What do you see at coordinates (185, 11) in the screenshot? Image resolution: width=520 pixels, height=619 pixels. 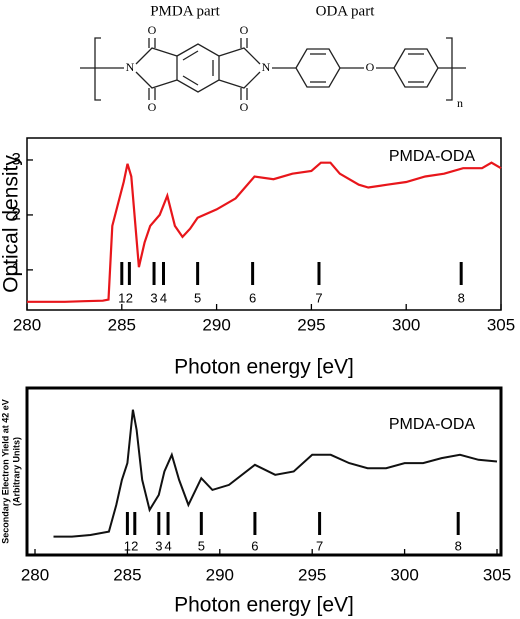 I see `part-label: PMDA part` at bounding box center [185, 11].